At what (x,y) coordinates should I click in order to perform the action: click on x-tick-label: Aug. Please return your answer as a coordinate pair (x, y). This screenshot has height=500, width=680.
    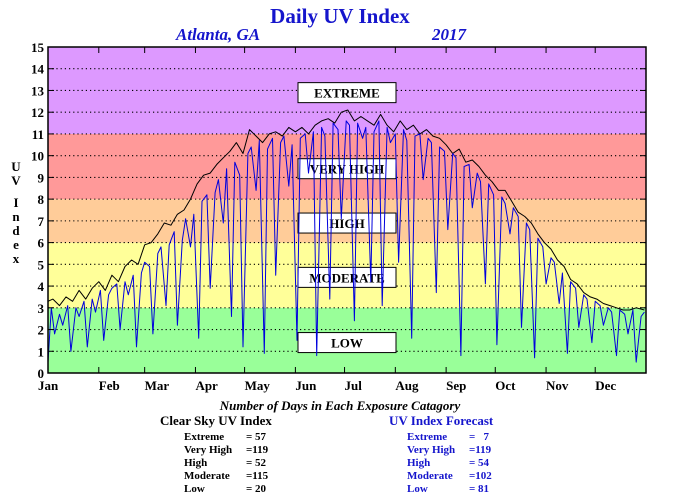
    Looking at the image, I should click on (407, 385).